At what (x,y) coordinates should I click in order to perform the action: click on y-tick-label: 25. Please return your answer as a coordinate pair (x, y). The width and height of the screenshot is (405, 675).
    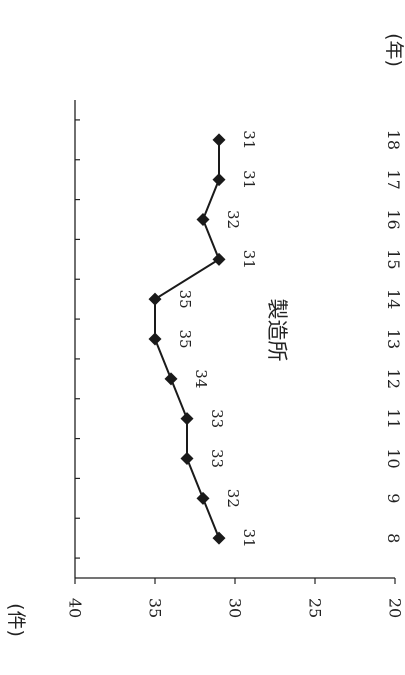
    Looking at the image, I should click on (315, 608).